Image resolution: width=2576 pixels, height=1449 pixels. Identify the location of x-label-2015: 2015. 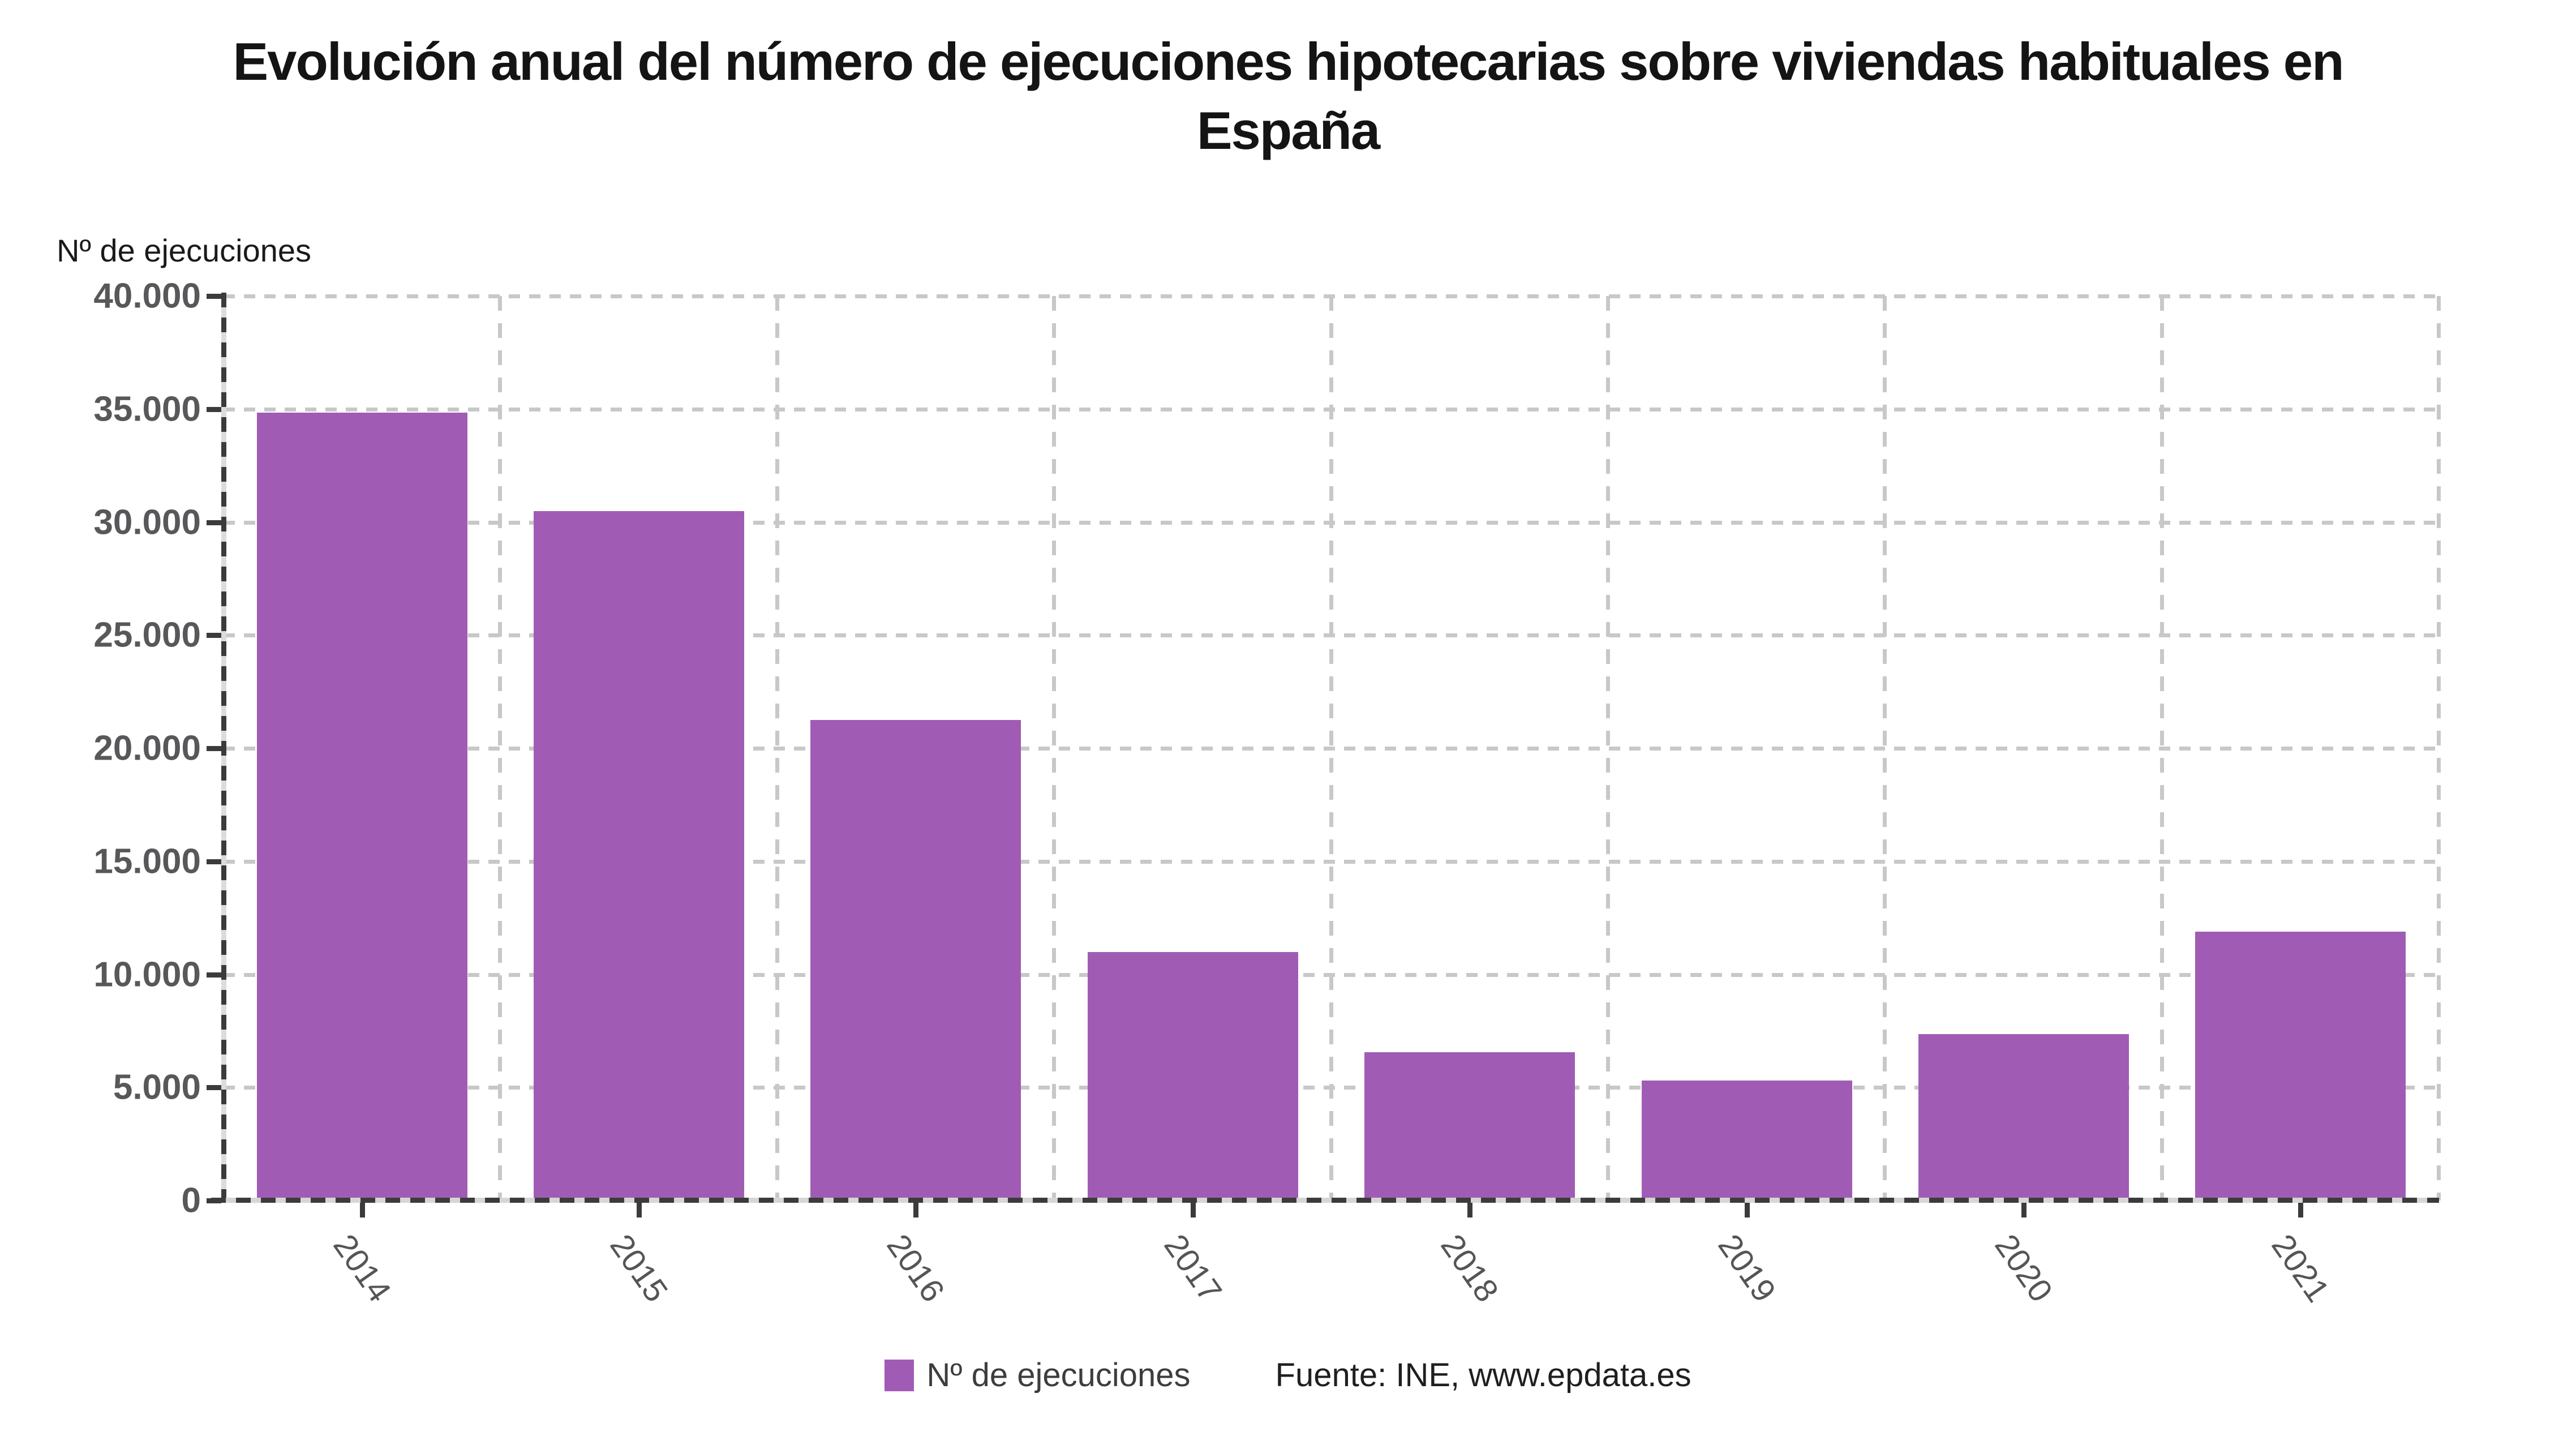
(639, 1268).